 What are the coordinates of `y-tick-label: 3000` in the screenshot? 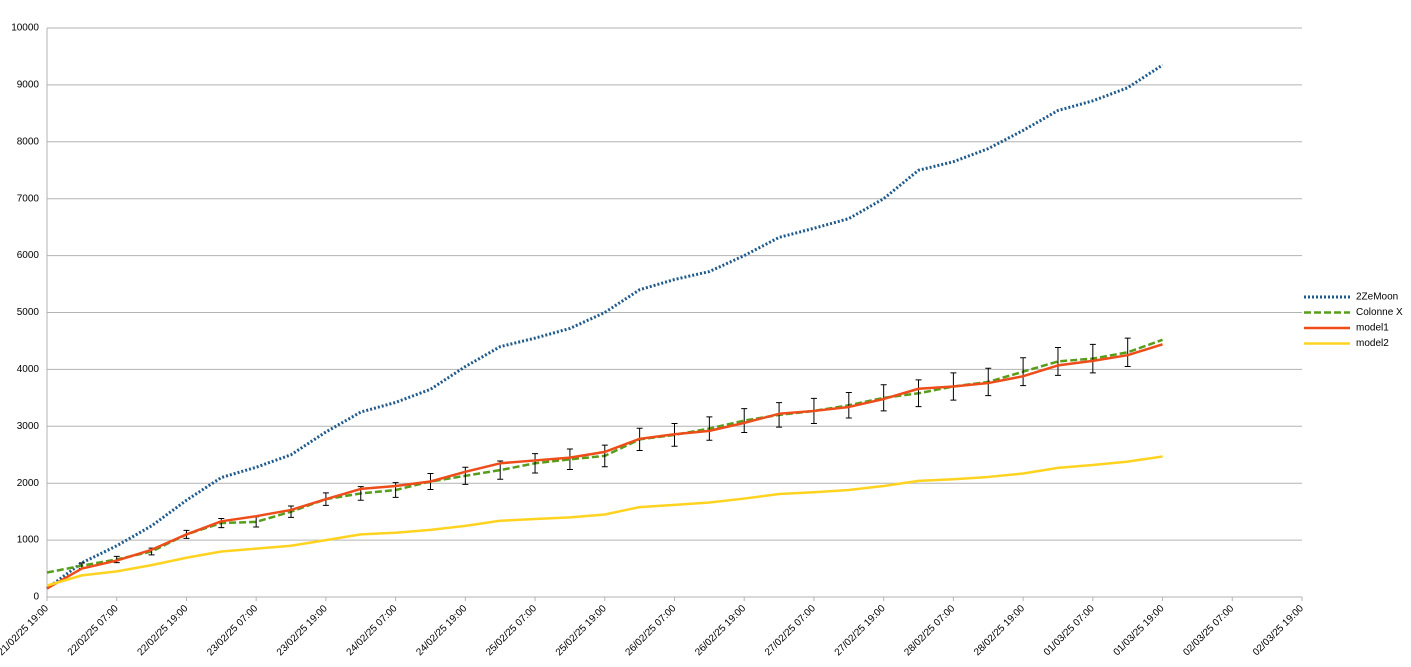 It's located at (28, 426).